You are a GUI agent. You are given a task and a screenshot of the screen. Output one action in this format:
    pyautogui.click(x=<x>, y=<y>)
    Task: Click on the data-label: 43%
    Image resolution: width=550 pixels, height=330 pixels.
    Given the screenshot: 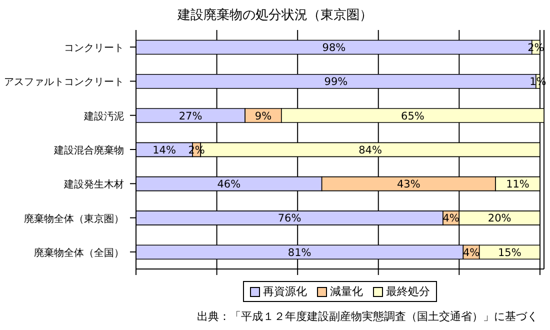 What is the action you would take?
    pyautogui.click(x=408, y=184)
    